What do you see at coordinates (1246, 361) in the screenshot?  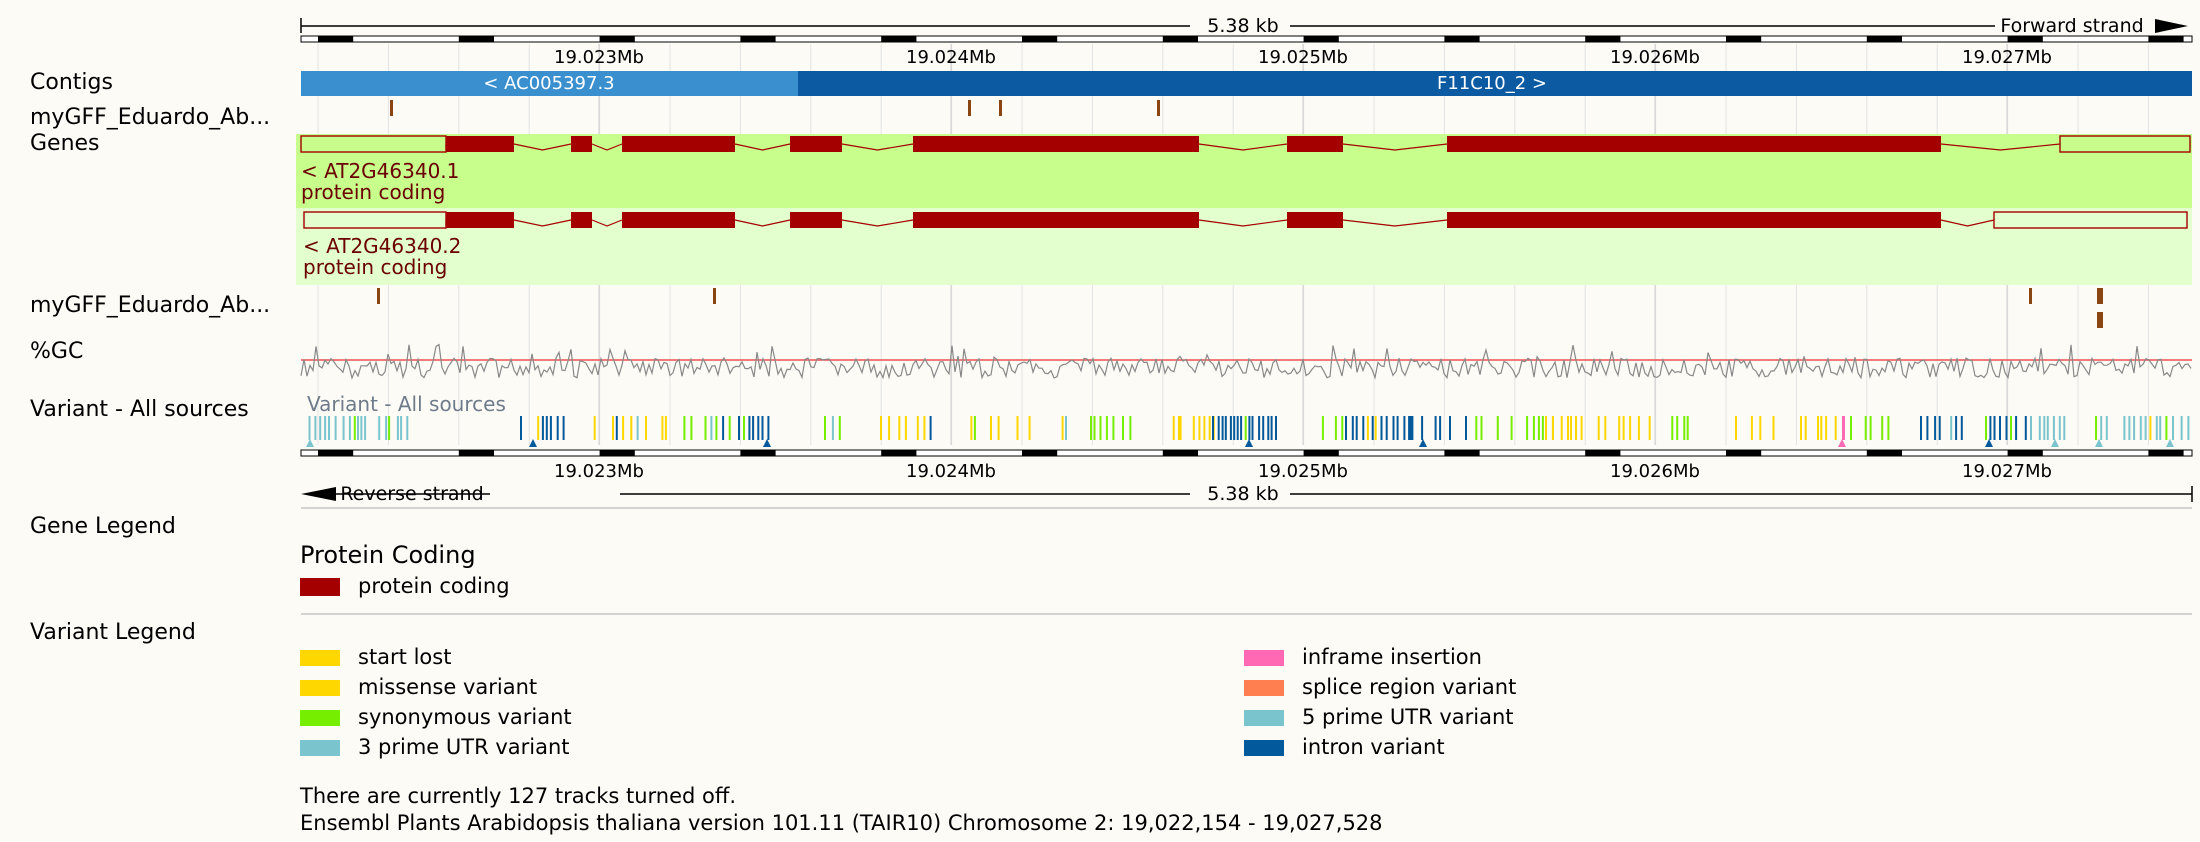 I see `gc-content-line` at bounding box center [1246, 361].